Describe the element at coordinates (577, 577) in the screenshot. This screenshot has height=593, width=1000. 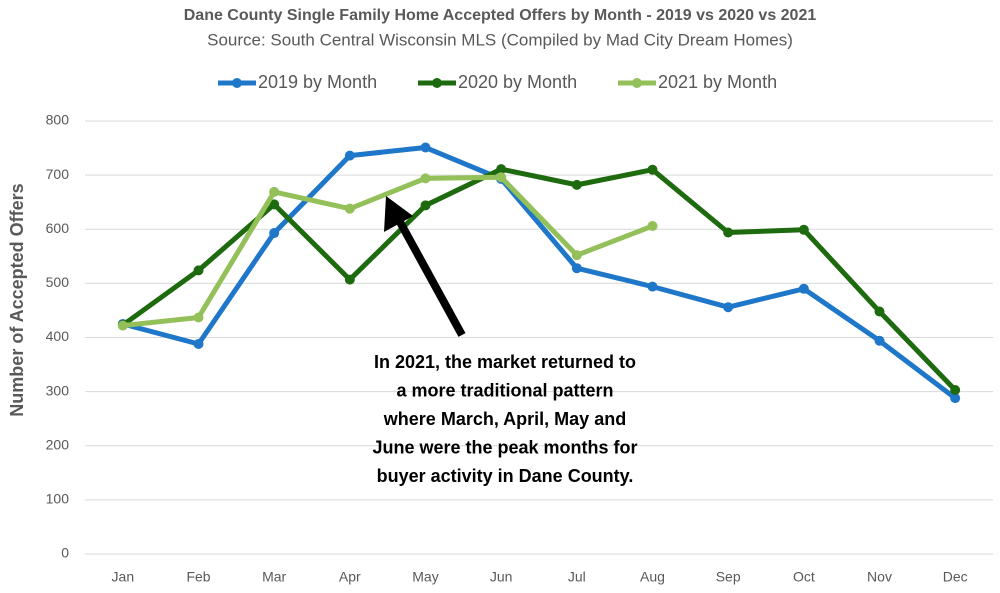
I see `x-tick-label: Jul` at that location.